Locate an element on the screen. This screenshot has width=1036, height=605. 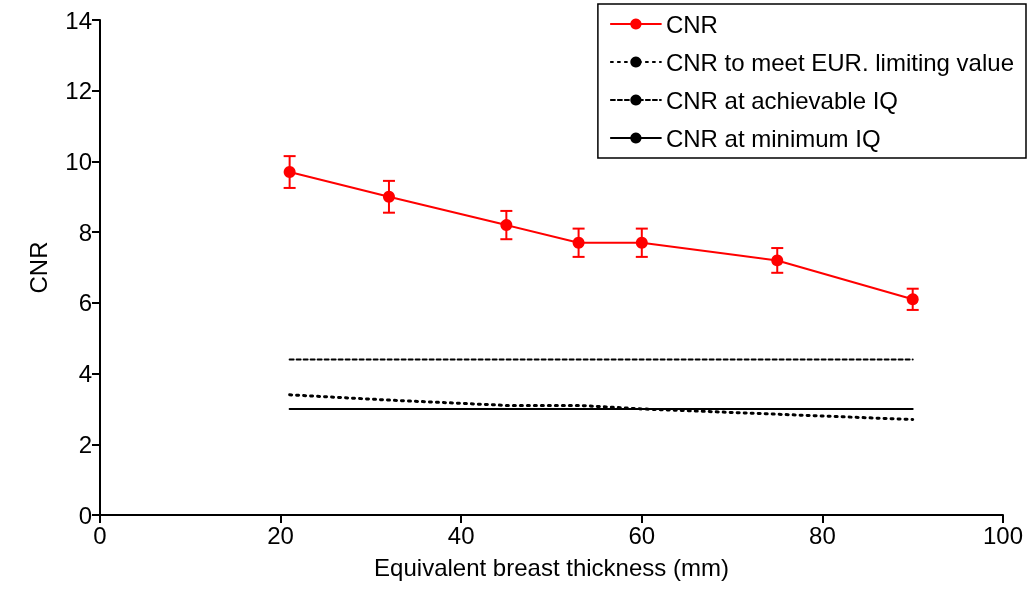
x-tick-label: 80 is located at coordinates (822, 535).